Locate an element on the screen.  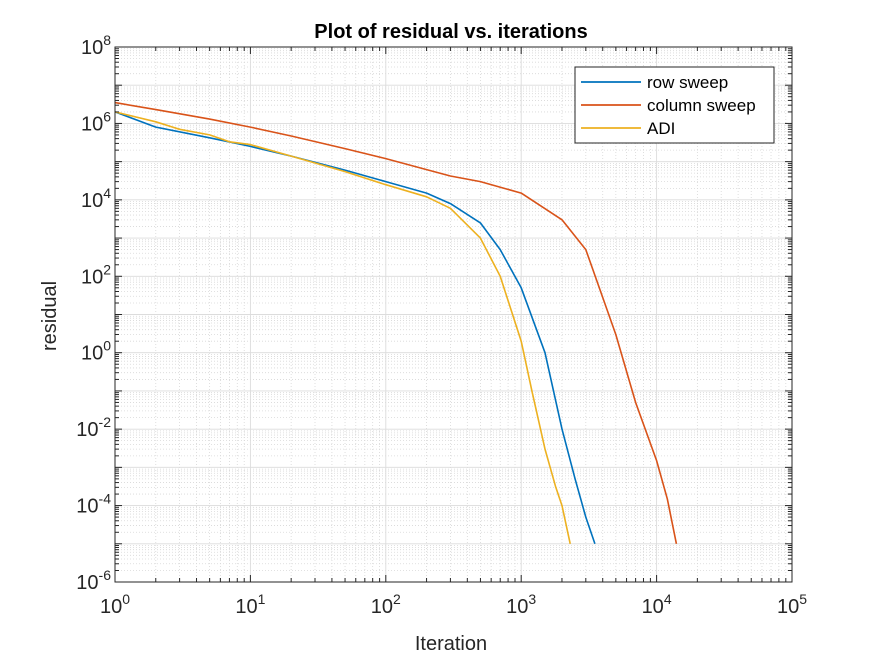
y-tick-label: 10⁸ is located at coordinates (96, 45).